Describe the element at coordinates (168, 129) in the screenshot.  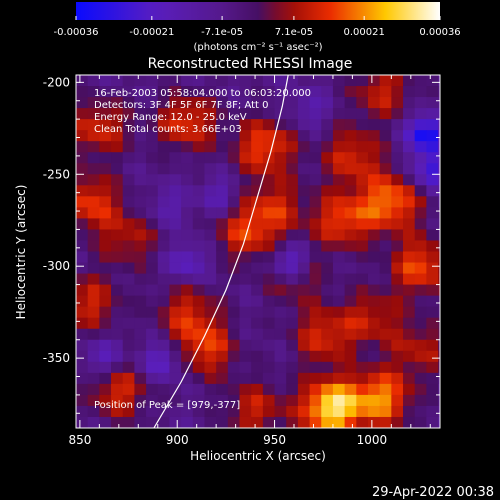
I see `info-line: Clean Total counts: 3.66E+03` at that location.